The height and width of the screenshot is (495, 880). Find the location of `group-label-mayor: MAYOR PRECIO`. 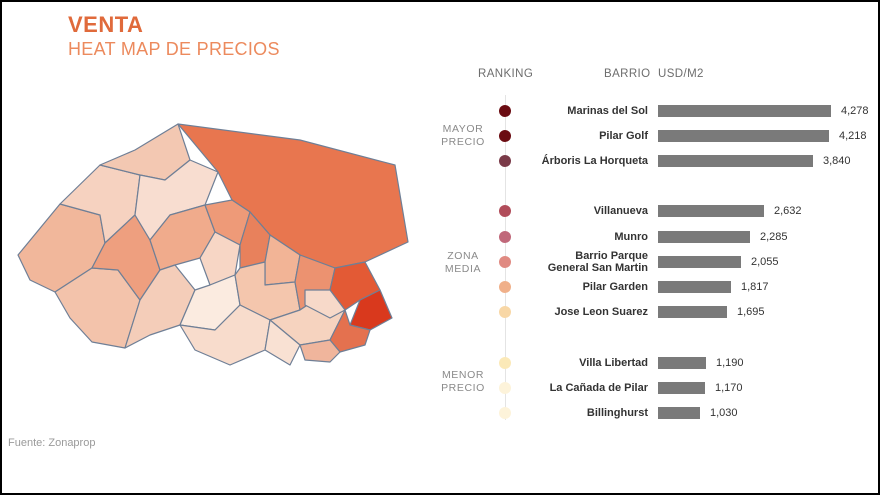

group-label-mayor: MAYOR PRECIO is located at coordinates (463, 135).